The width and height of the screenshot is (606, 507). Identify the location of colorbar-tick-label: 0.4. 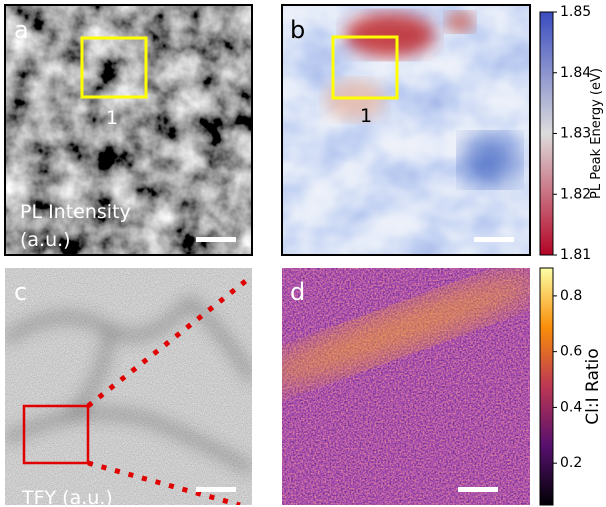
(571, 407).